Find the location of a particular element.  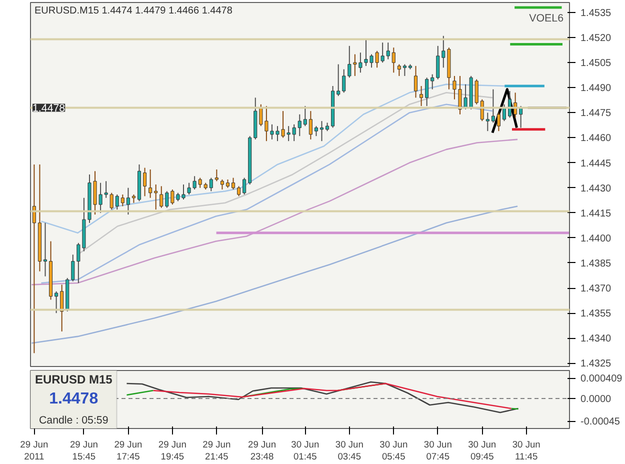

y-tick-label: 1.4355 is located at coordinates (596, 314).